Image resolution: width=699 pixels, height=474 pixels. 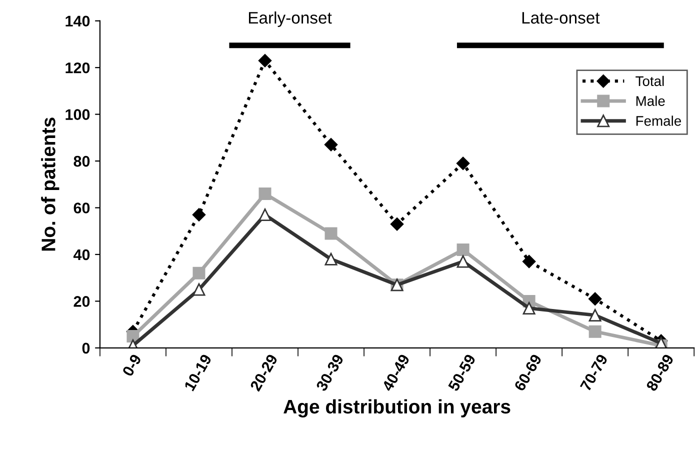 I want to click on y-tick-label: 60, so click(x=82, y=208).